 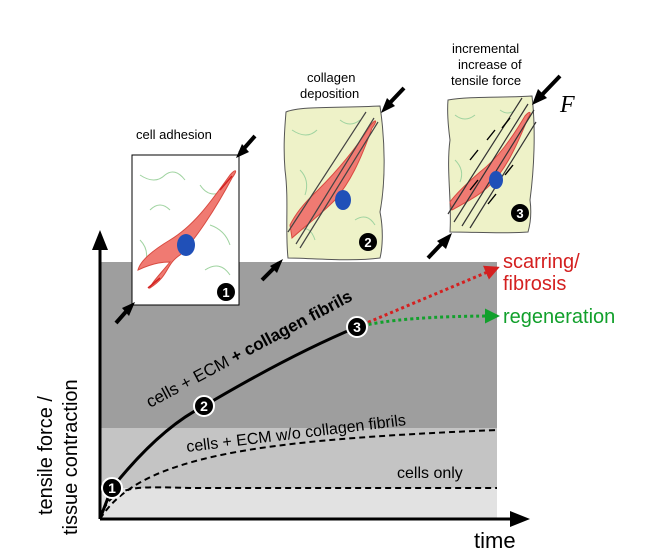 I want to click on marker-3-label: 3, so click(x=357, y=327).